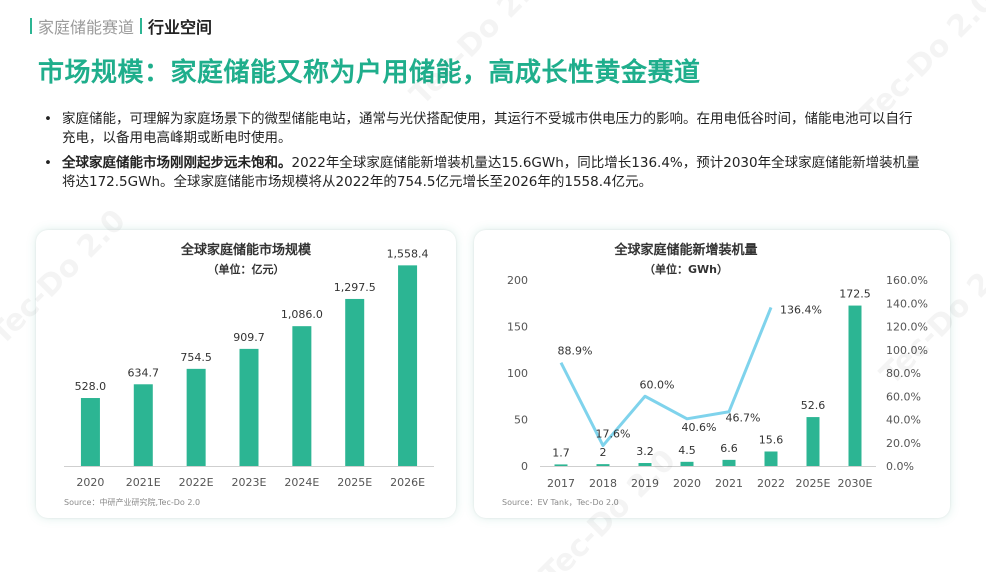  I want to click on growth-rate-label: 17.6%, so click(613, 434).